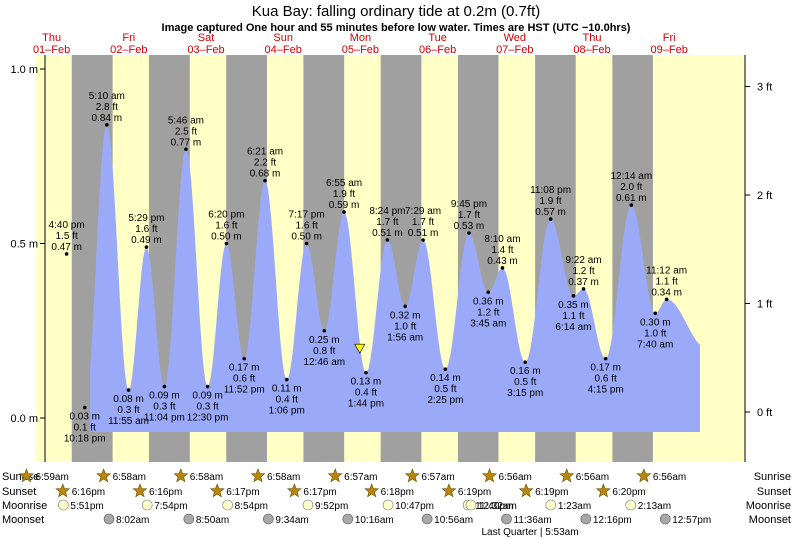 The width and height of the screenshot is (793, 539). What do you see at coordinates (360, 50) in the screenshot?
I see `day-date-label: 05–Feb` at bounding box center [360, 50].